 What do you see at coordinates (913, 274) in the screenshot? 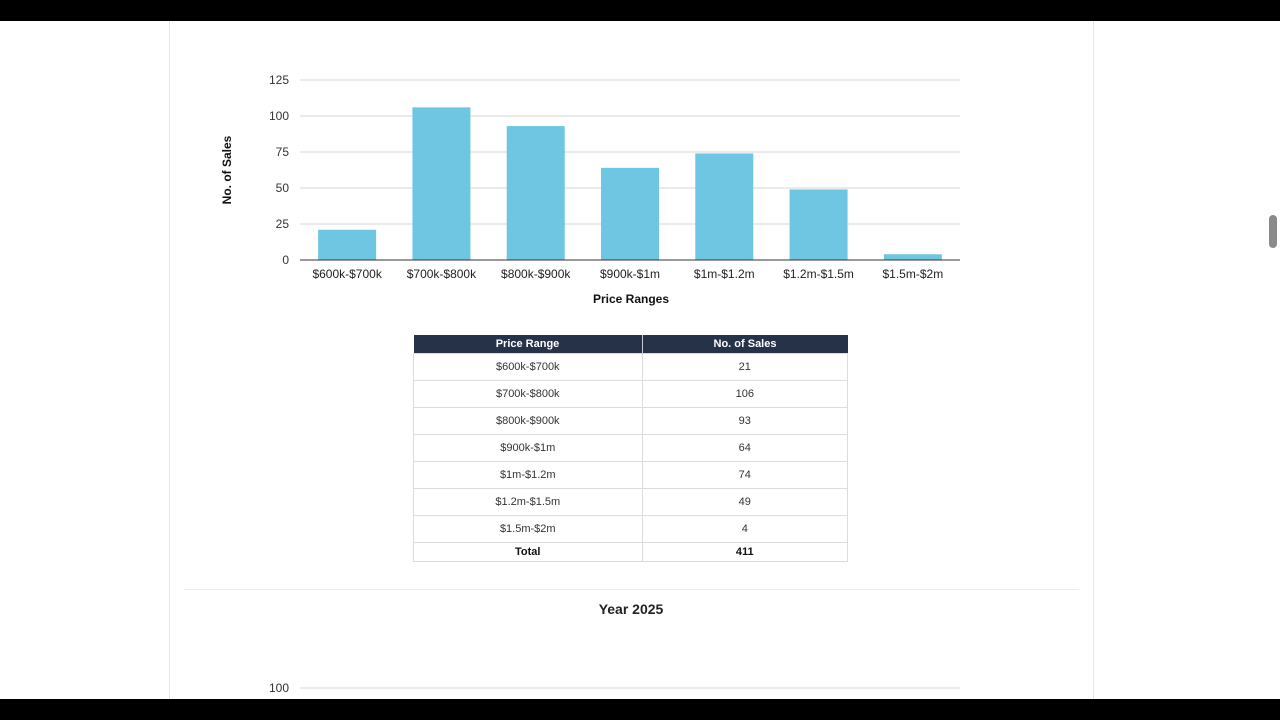
I see `x-tick-label: $1.5m-$2m` at bounding box center [913, 274].